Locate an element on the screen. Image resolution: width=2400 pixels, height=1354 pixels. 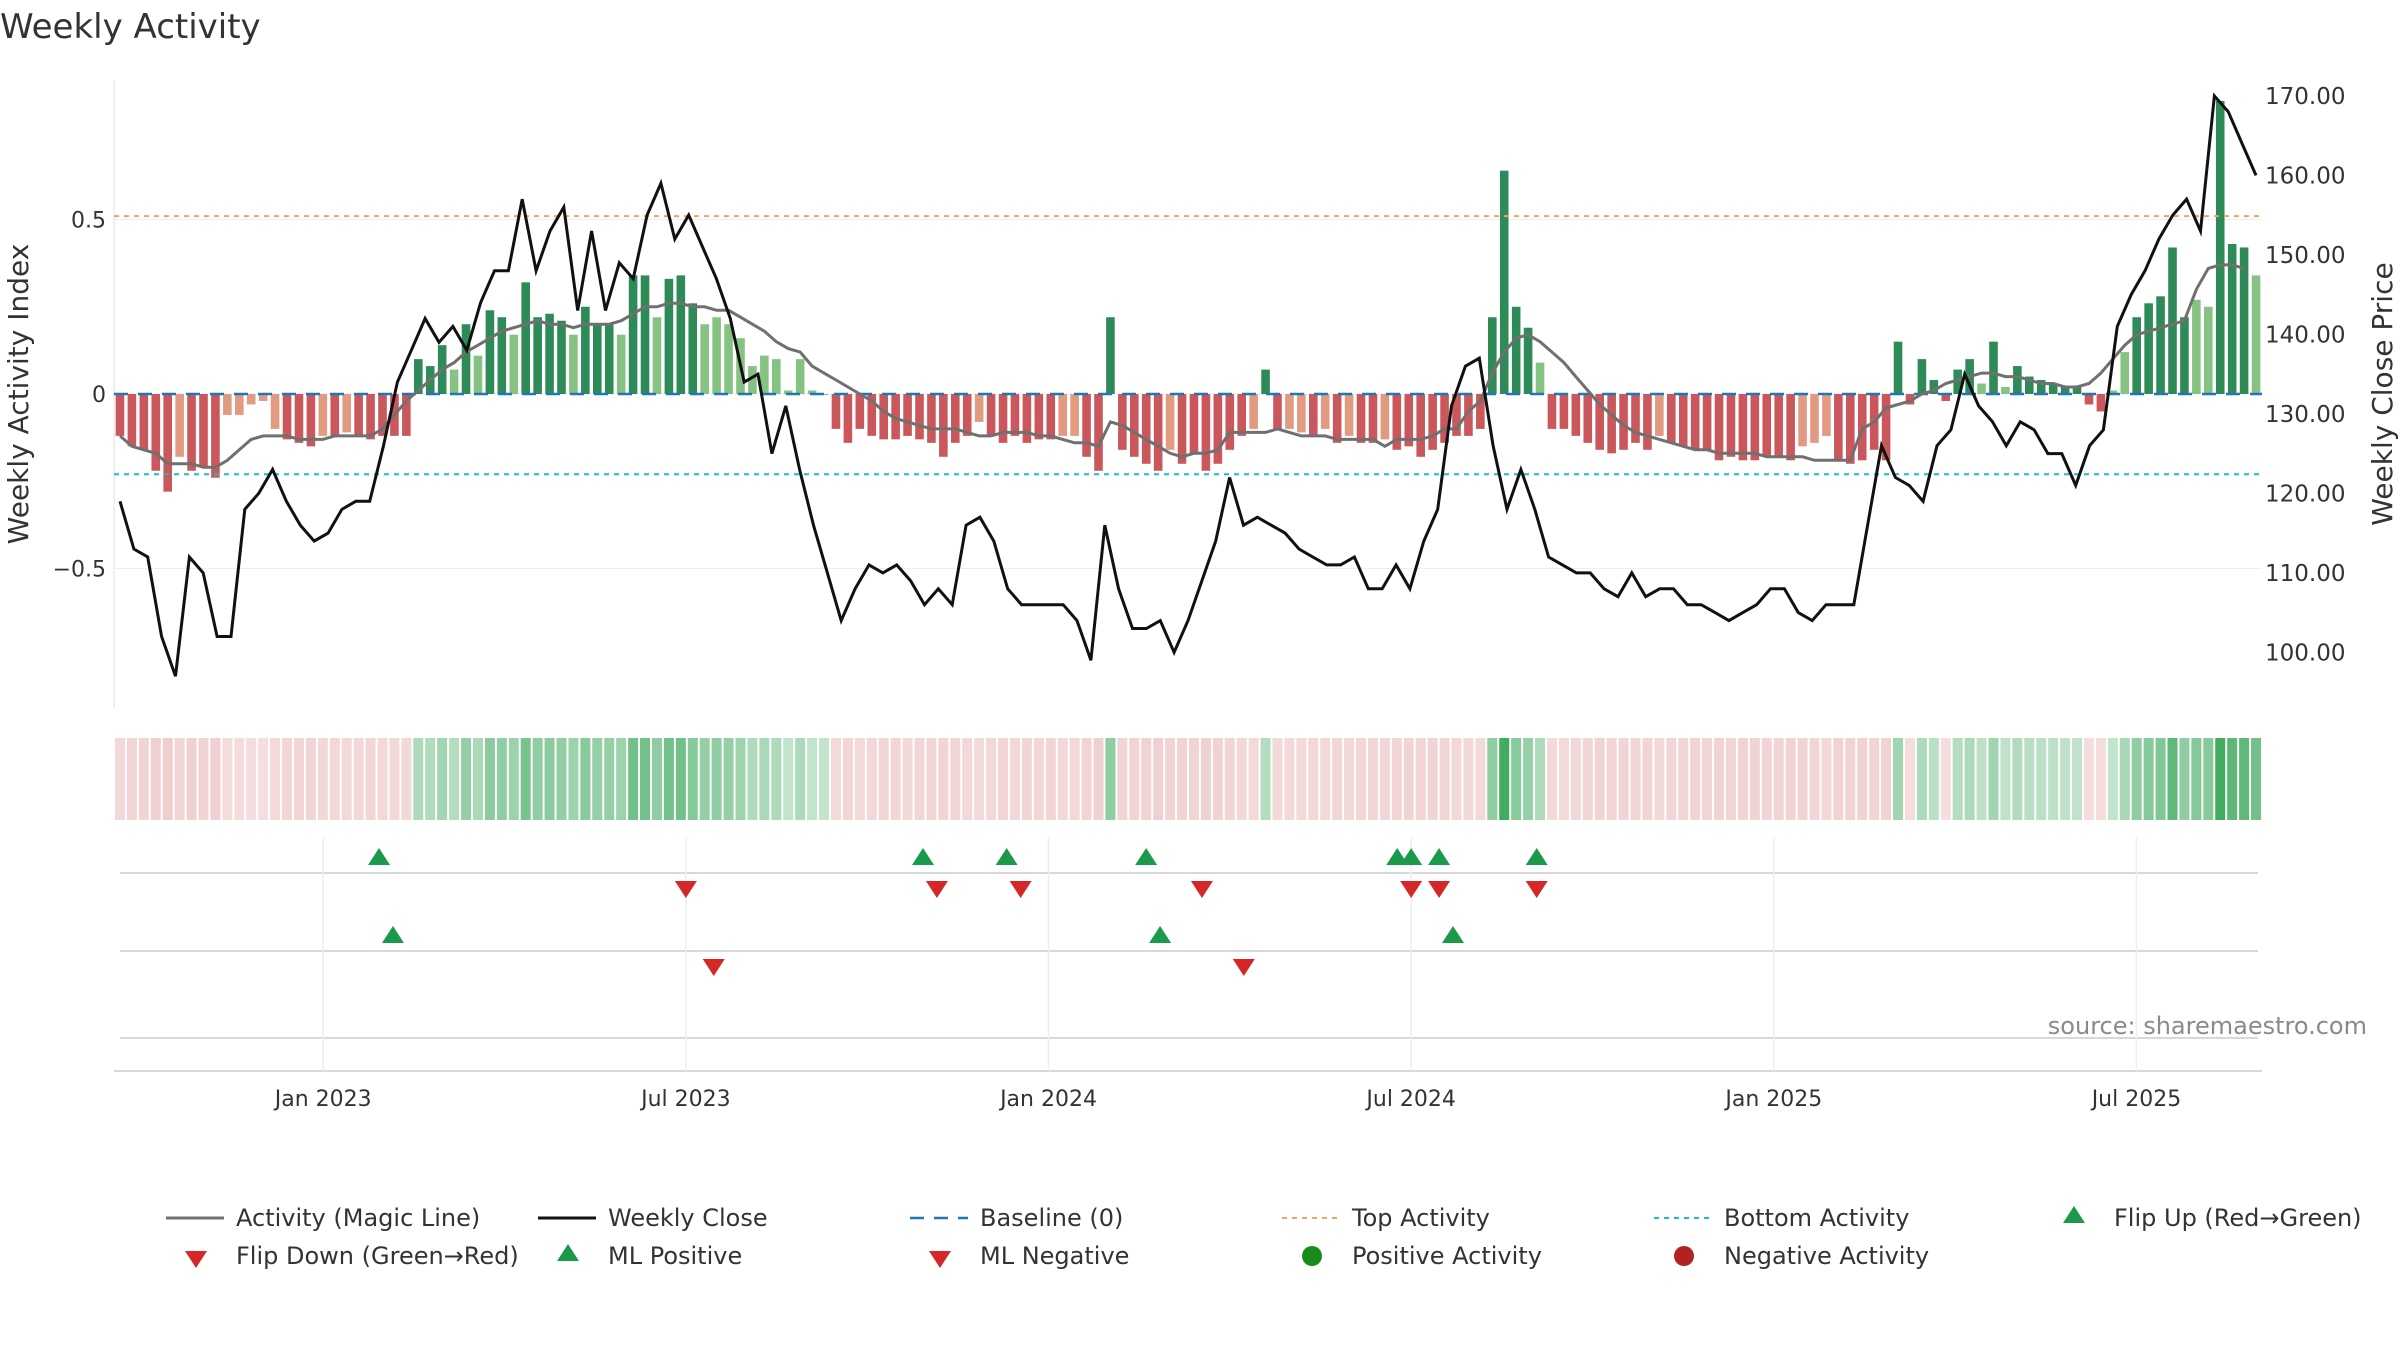
ml-positive-marker is located at coordinates (1160, 934).